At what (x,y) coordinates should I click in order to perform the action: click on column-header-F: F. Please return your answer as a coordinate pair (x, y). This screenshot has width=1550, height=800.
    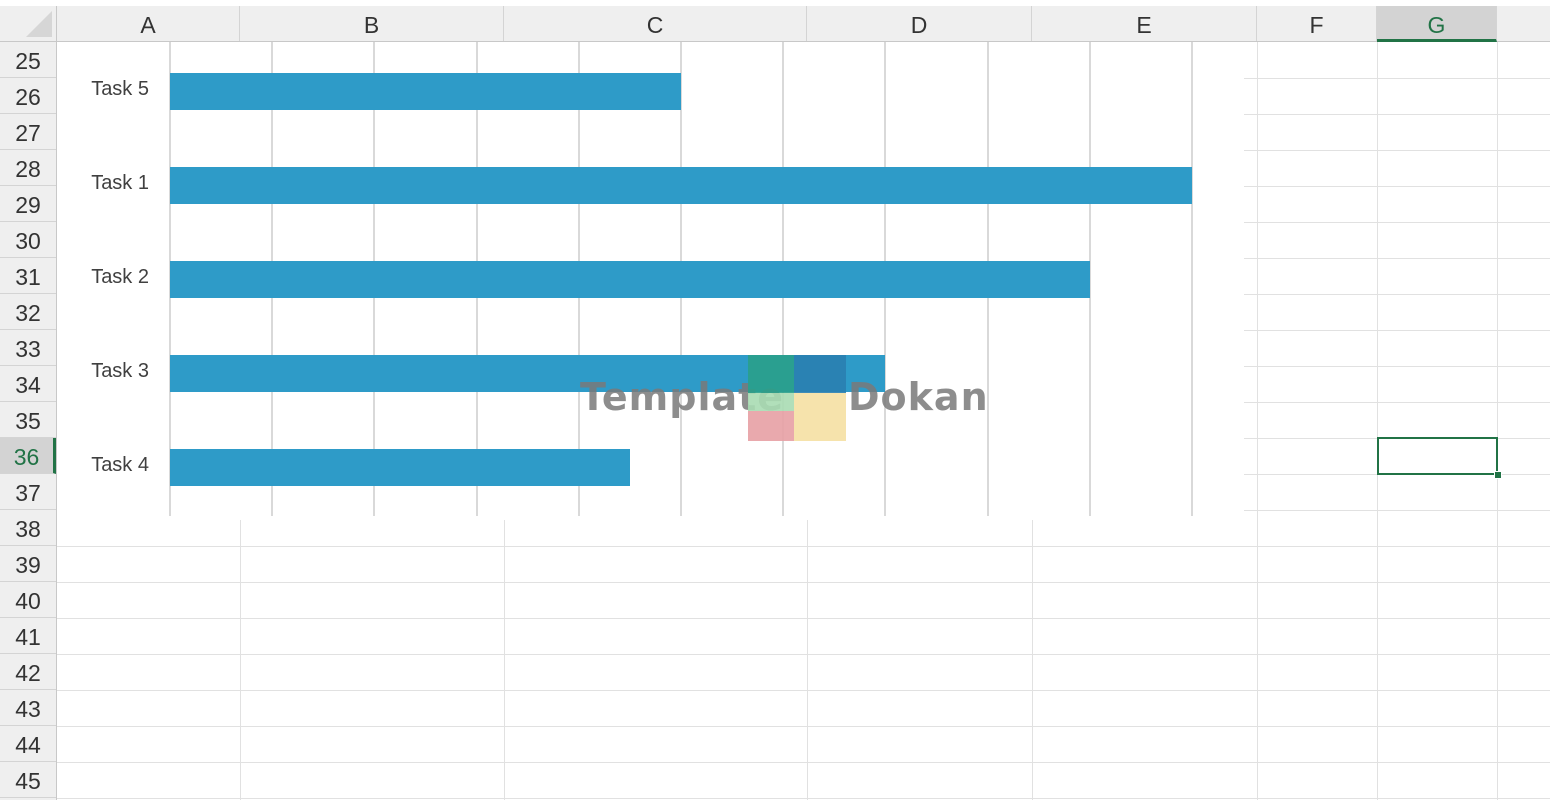
    Looking at the image, I should click on (1317, 23).